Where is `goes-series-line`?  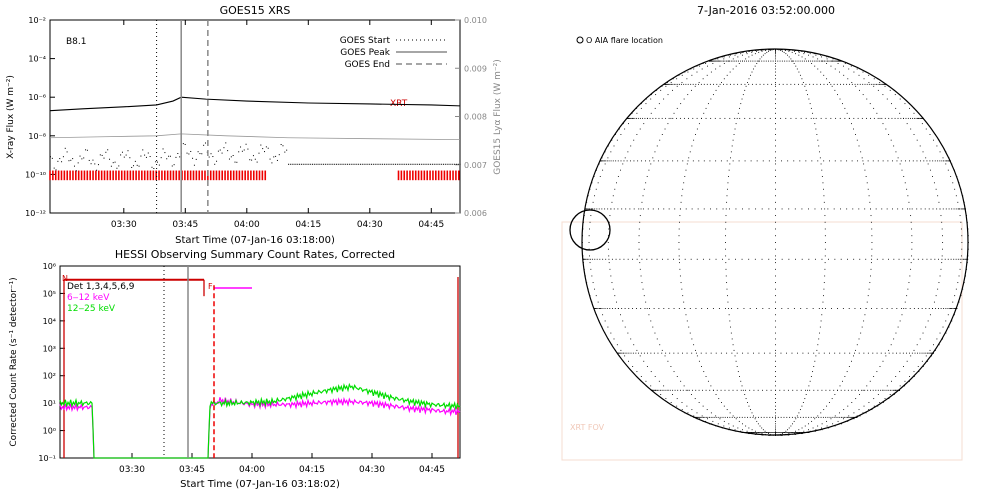
goes-series-line is located at coordinates (255, 137).